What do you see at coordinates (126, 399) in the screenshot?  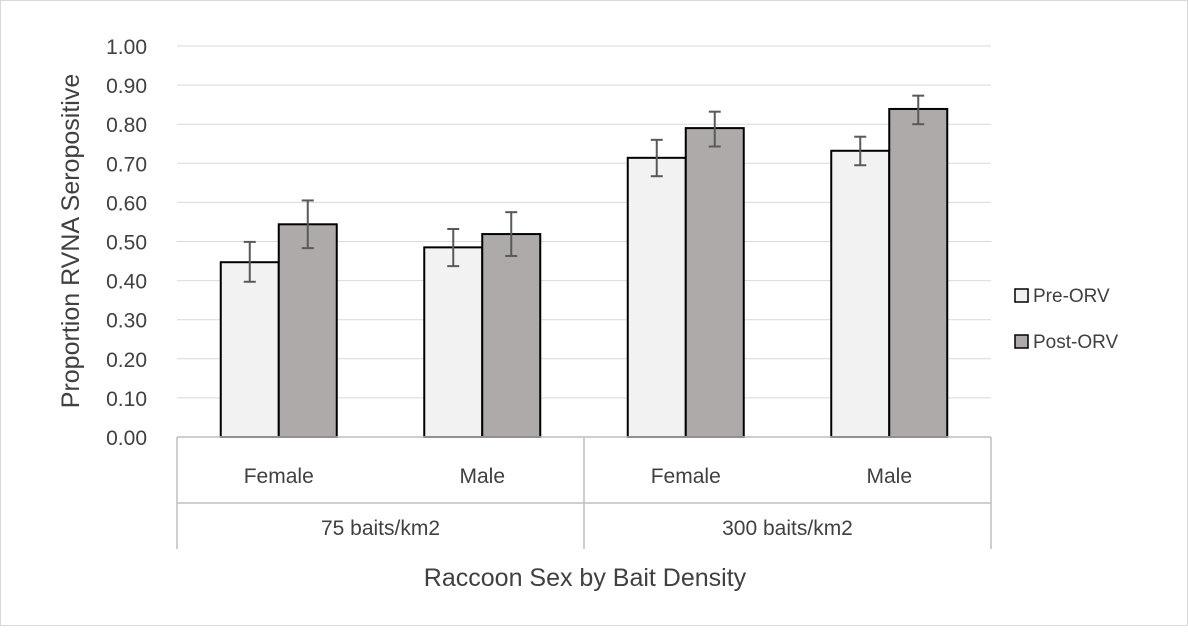 I see `y-tick-label: 0.10` at bounding box center [126, 399].